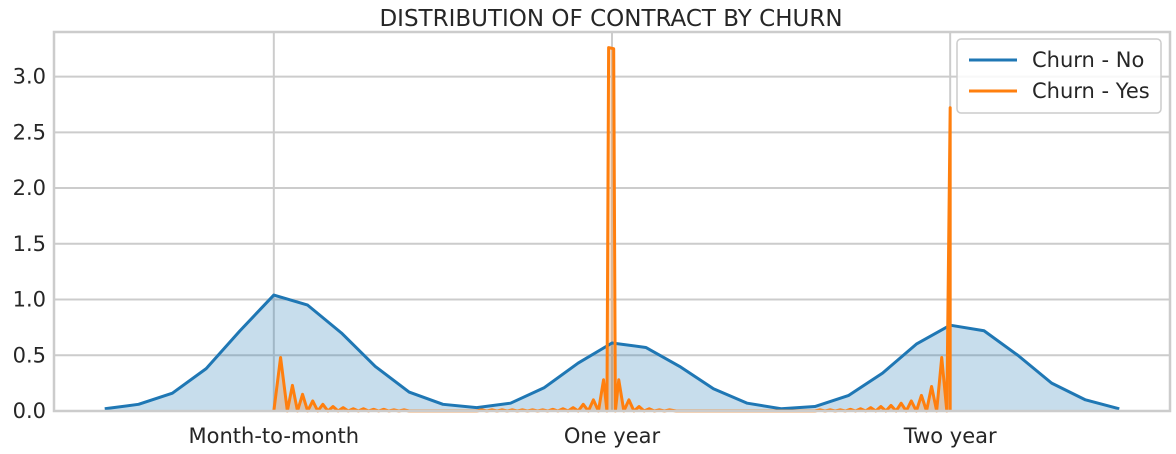 Image resolution: width=1176 pixels, height=454 pixels. I want to click on chart-title: DISTRIBUTION OF CONTRACT BY CHURN, so click(610, 19).